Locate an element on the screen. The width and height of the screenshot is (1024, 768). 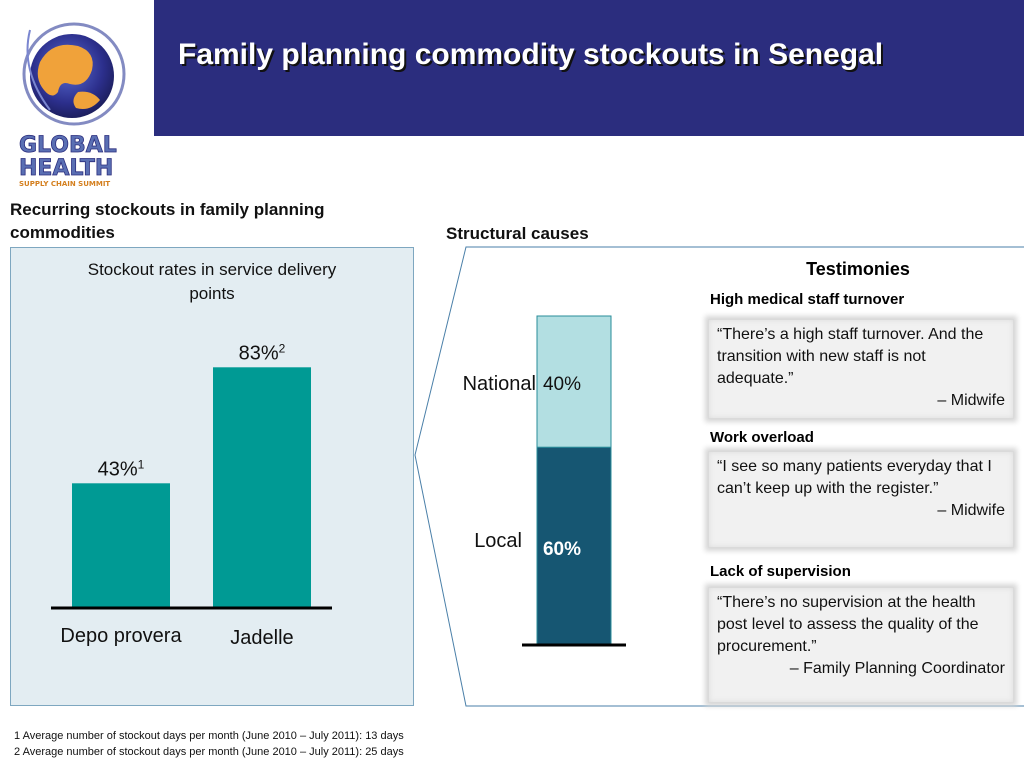
segment-name-label: Local is located at coordinates (498, 541).